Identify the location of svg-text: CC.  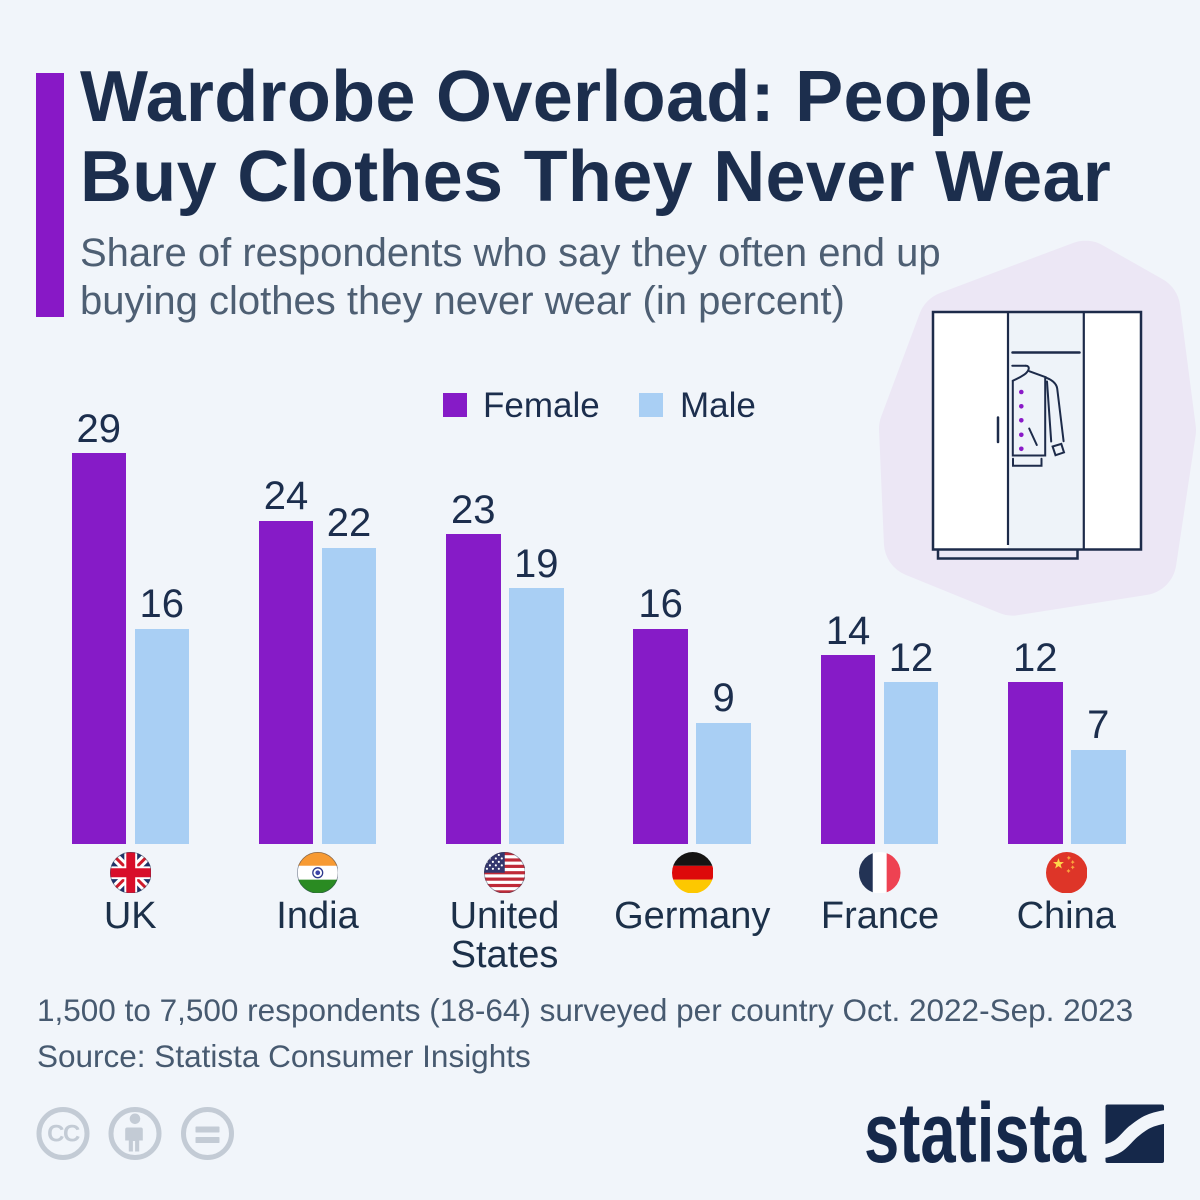
(63, 1134).